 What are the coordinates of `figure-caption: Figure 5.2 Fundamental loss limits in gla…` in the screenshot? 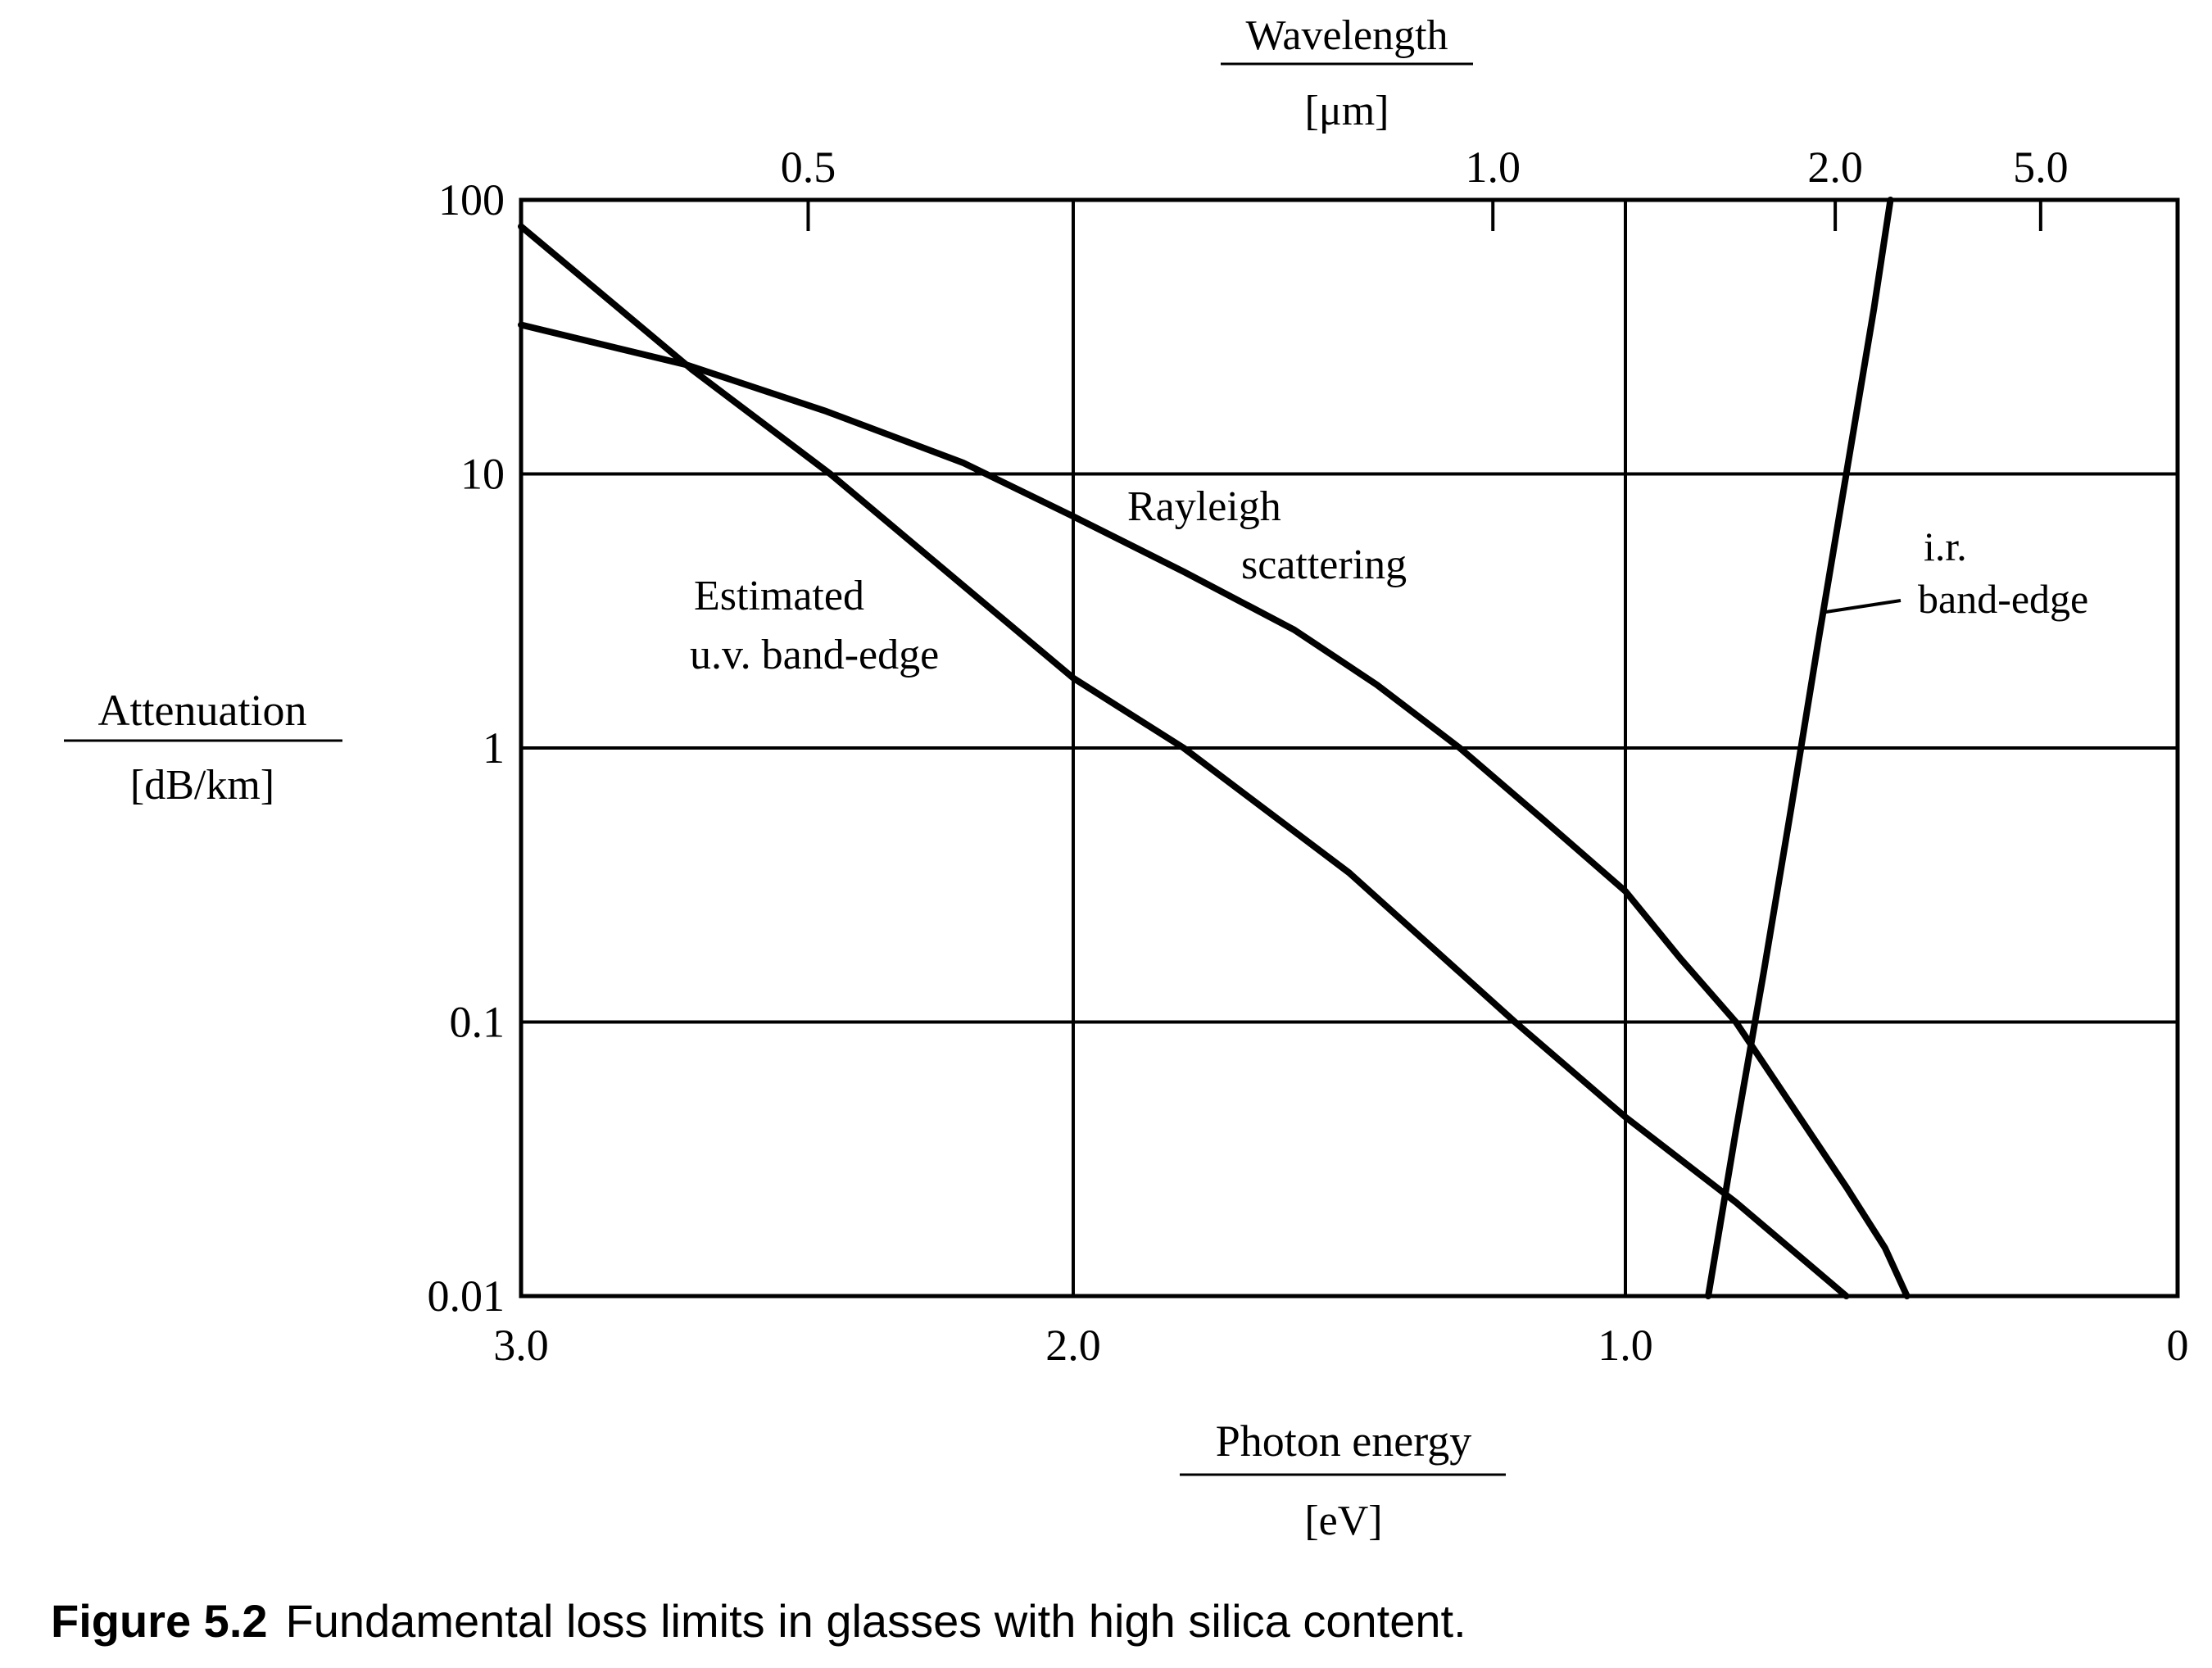 It's located at (758, 1621).